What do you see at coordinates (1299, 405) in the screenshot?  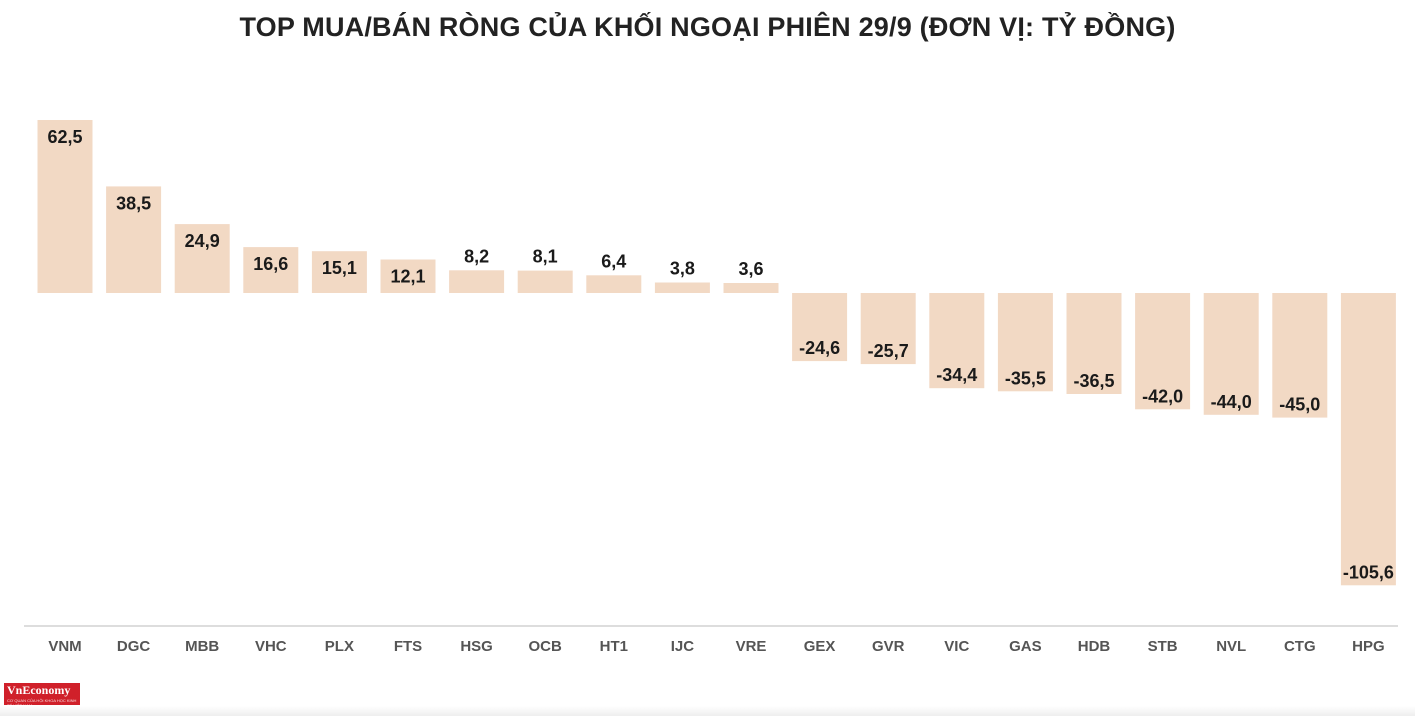 I see `value-label-ctg: -45,0` at bounding box center [1299, 405].